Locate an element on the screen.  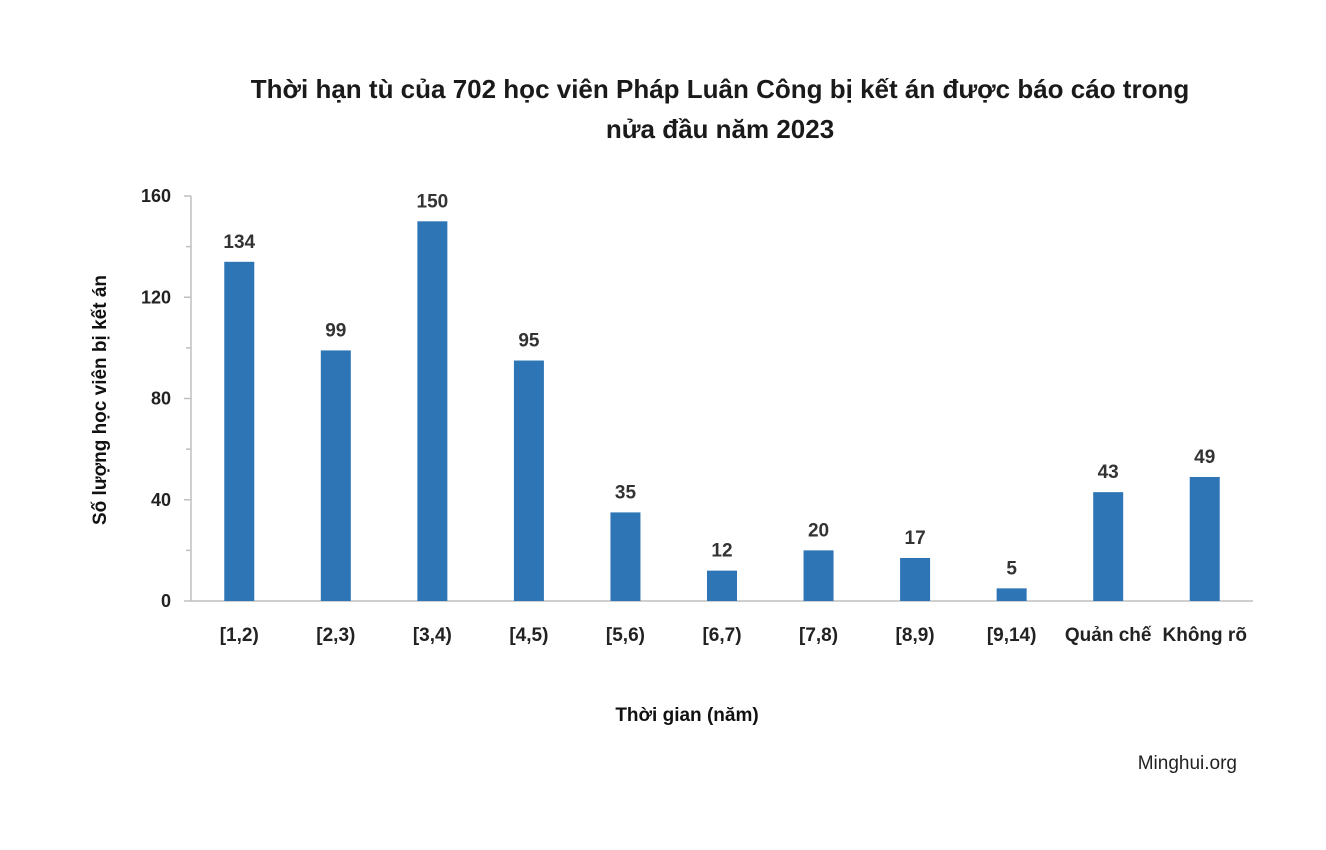
y-tick-label: 160 is located at coordinates (156, 196).